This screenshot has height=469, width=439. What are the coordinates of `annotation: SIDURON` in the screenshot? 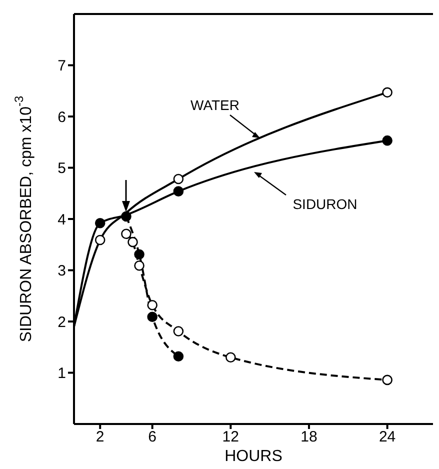 It's located at (325, 204).